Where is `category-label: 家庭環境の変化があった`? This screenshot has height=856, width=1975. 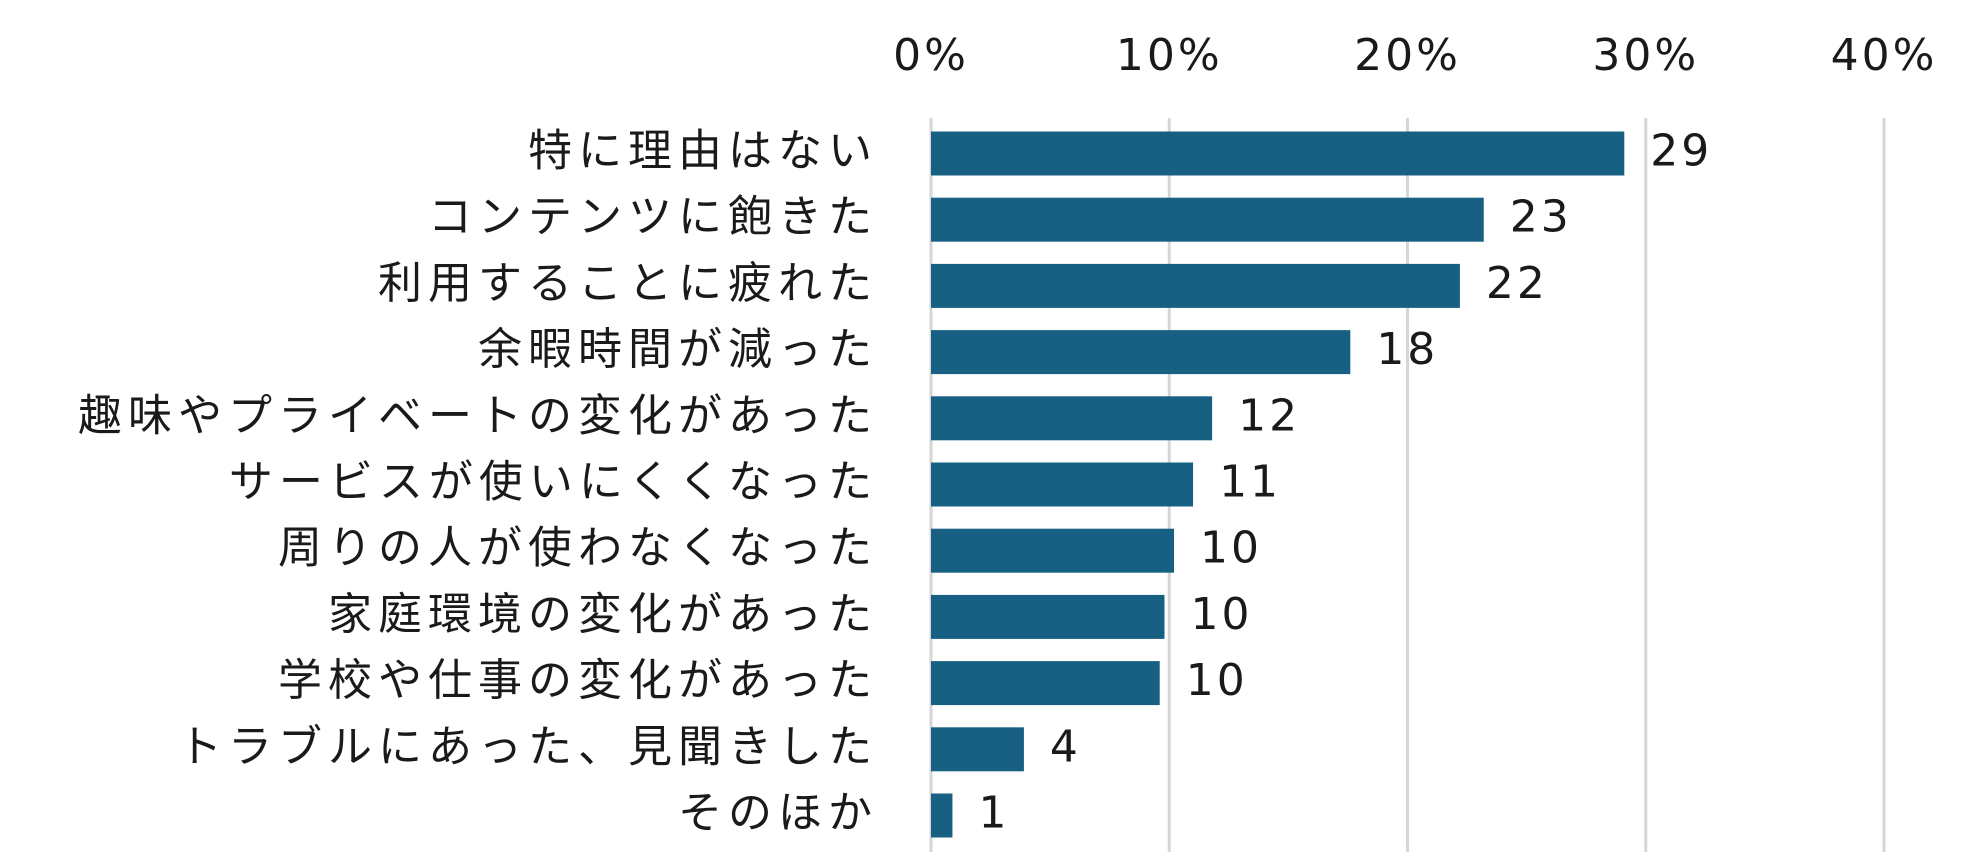 category-label: 家庭環境の変化があった is located at coordinates (603, 614).